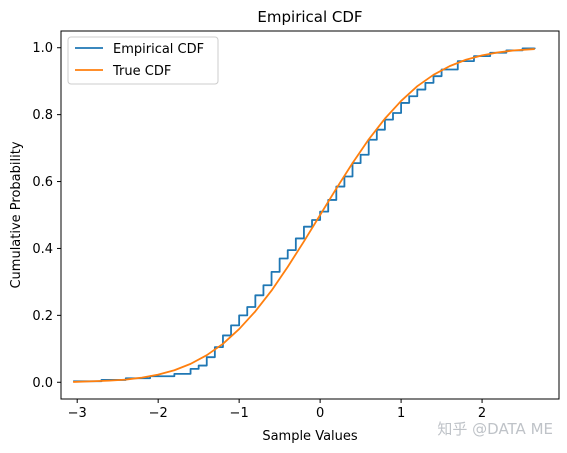  I want to click on y-tick-label: 0.6, so click(42, 182).